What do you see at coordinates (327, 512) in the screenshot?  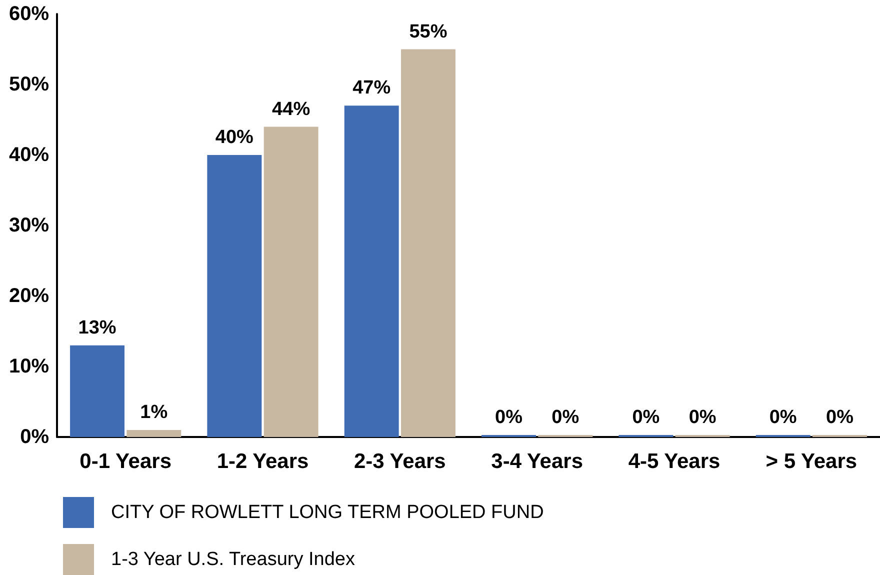 I see `legend-label: CITY OF ROWLETT LONG TERM POOLED FUND` at bounding box center [327, 512].